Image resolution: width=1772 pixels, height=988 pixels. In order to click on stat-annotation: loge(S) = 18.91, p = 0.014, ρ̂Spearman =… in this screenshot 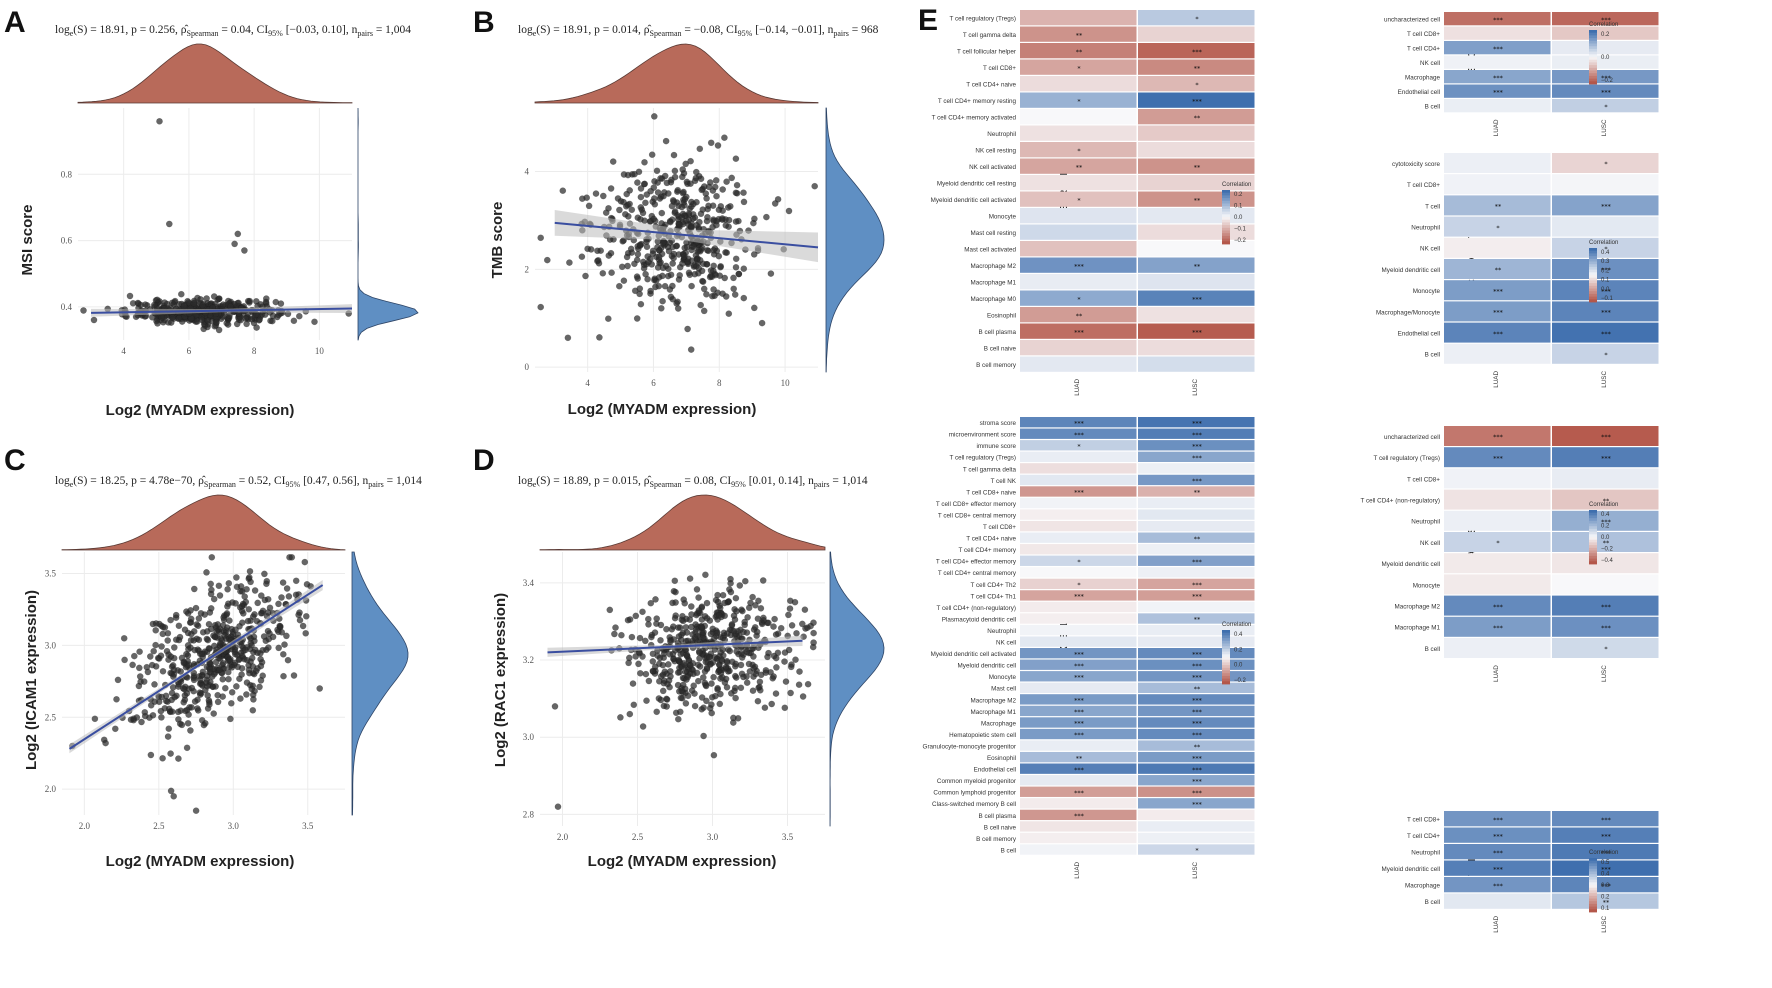, I will do `click(698, 31)`.